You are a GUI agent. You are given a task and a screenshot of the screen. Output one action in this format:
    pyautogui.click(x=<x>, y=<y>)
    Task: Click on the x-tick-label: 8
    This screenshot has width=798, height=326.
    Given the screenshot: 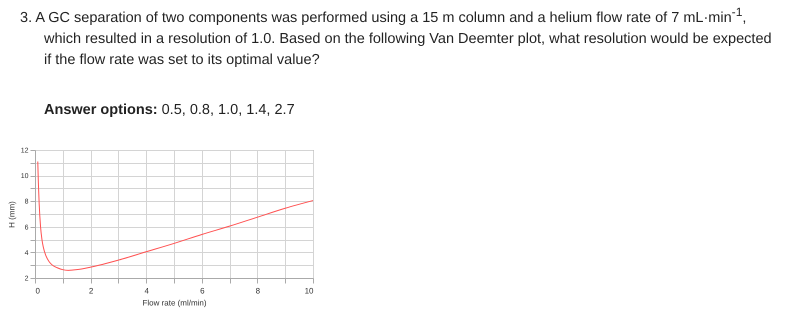 What is the action you would take?
    pyautogui.click(x=258, y=291)
    